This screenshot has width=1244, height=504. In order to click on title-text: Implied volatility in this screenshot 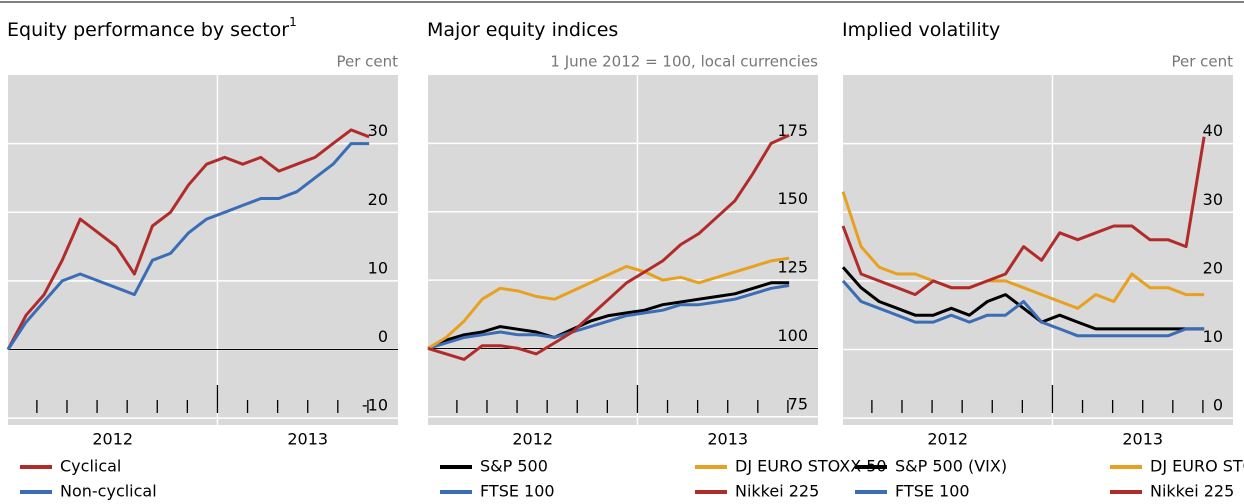, I will do `click(921, 30)`.